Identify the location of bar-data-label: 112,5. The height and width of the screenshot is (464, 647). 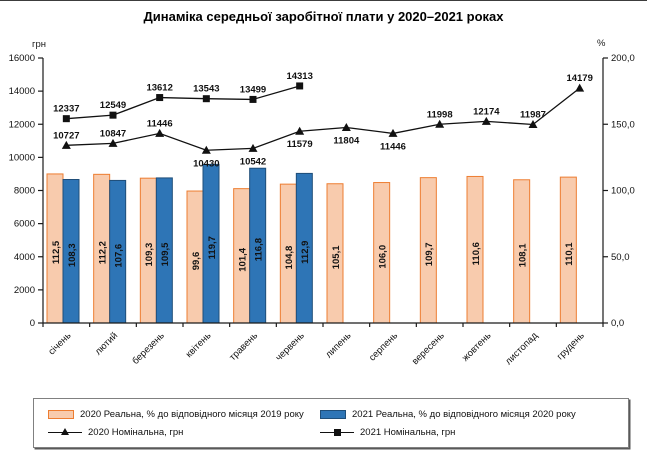
(56, 252).